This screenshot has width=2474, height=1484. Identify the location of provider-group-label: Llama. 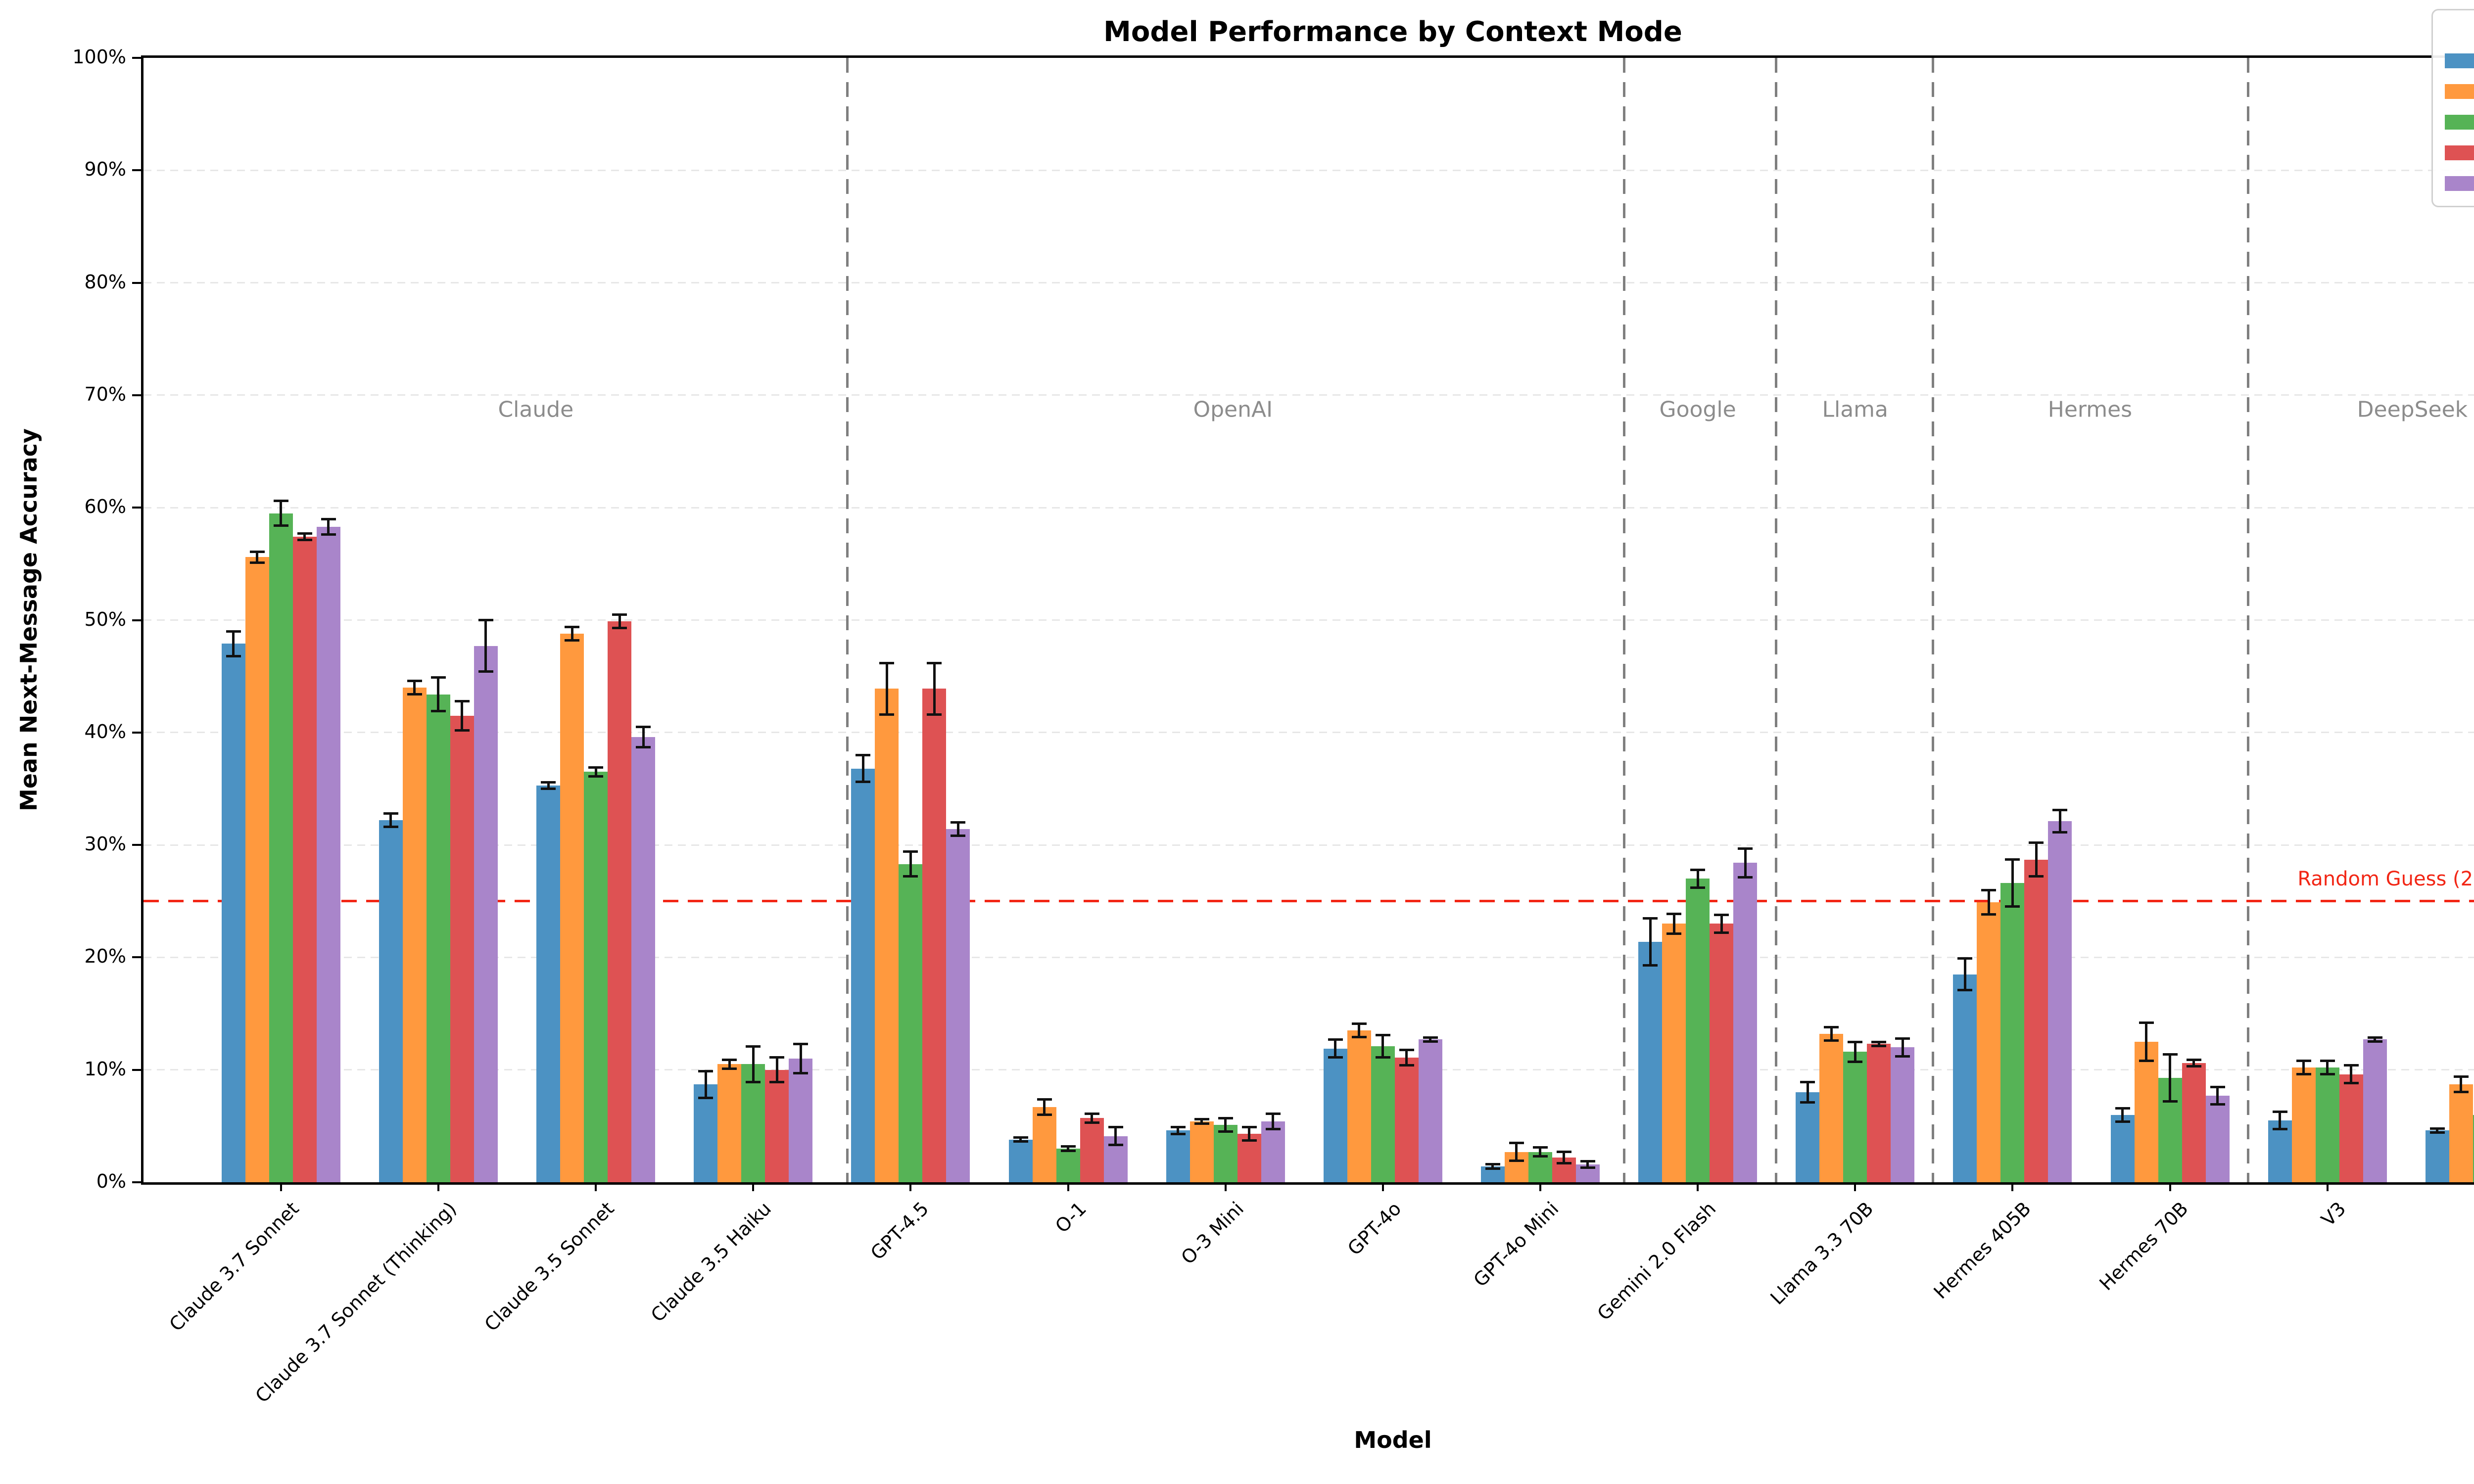
(1856, 409).